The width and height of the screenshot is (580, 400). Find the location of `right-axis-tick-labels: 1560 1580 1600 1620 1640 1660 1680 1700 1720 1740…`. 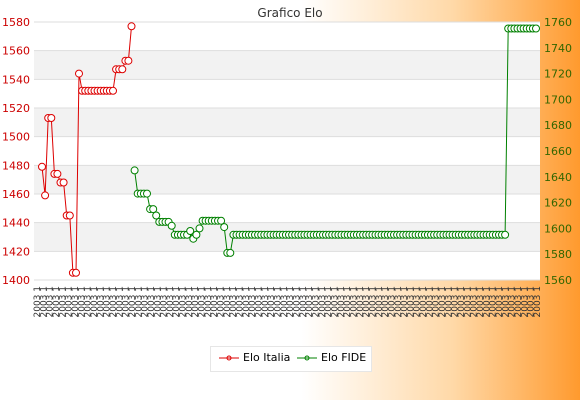

right-axis-tick-labels: 1560 1580 1600 1620 1640 1660 1680 1700 1720 1740… is located at coordinates (558, 151).